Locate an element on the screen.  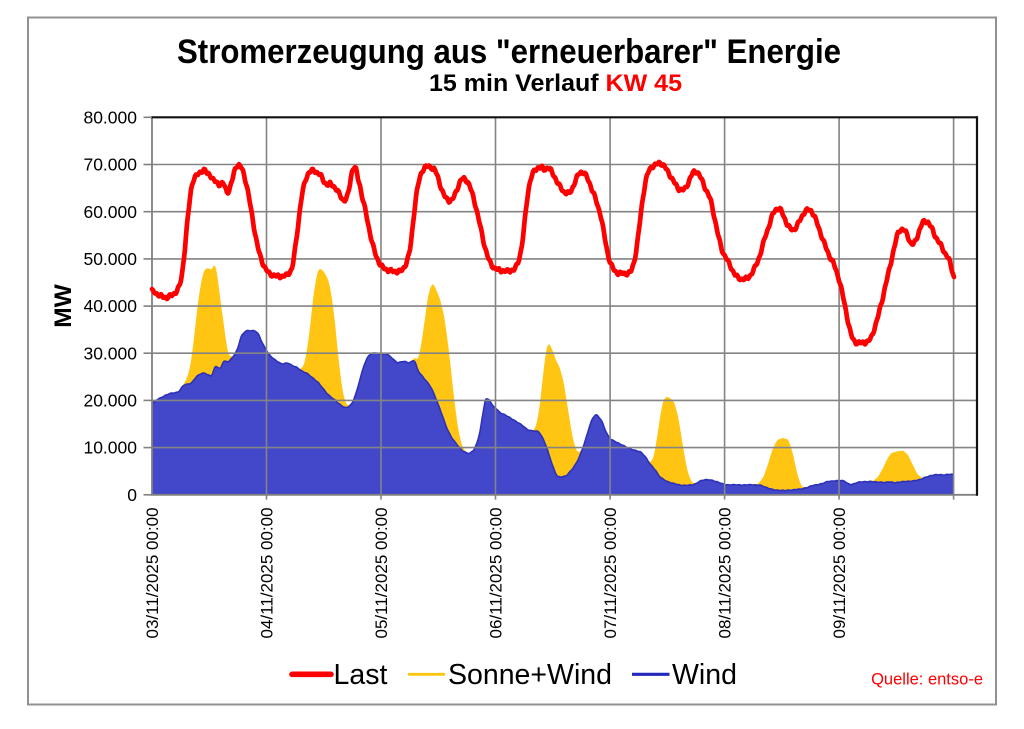
svg-text: 10.000 is located at coordinates (110, 448).